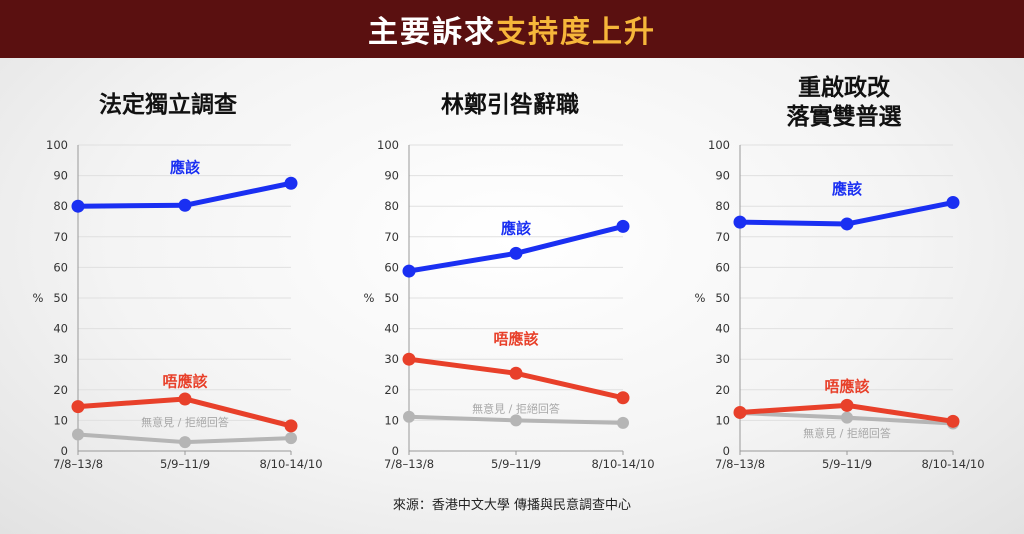 Image resolution: width=1024 pixels, height=534 pixels. Describe the element at coordinates (844, 103) in the screenshot. I see `chart-title-3: 重啟政改 落實雙普選` at that location.